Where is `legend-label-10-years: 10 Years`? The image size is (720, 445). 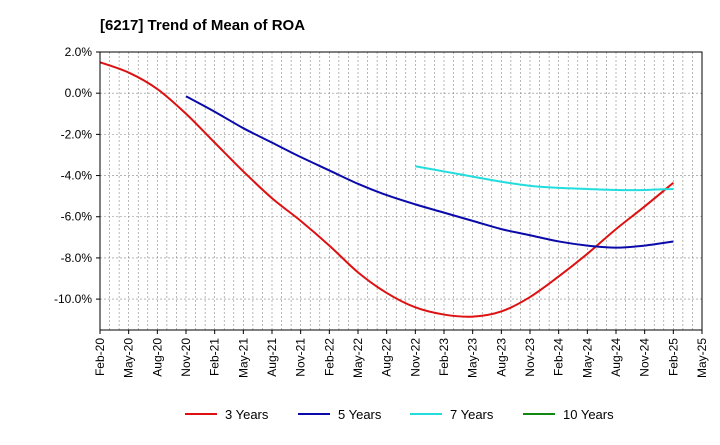 legend-label-10-years: 10 Years is located at coordinates (588, 414).